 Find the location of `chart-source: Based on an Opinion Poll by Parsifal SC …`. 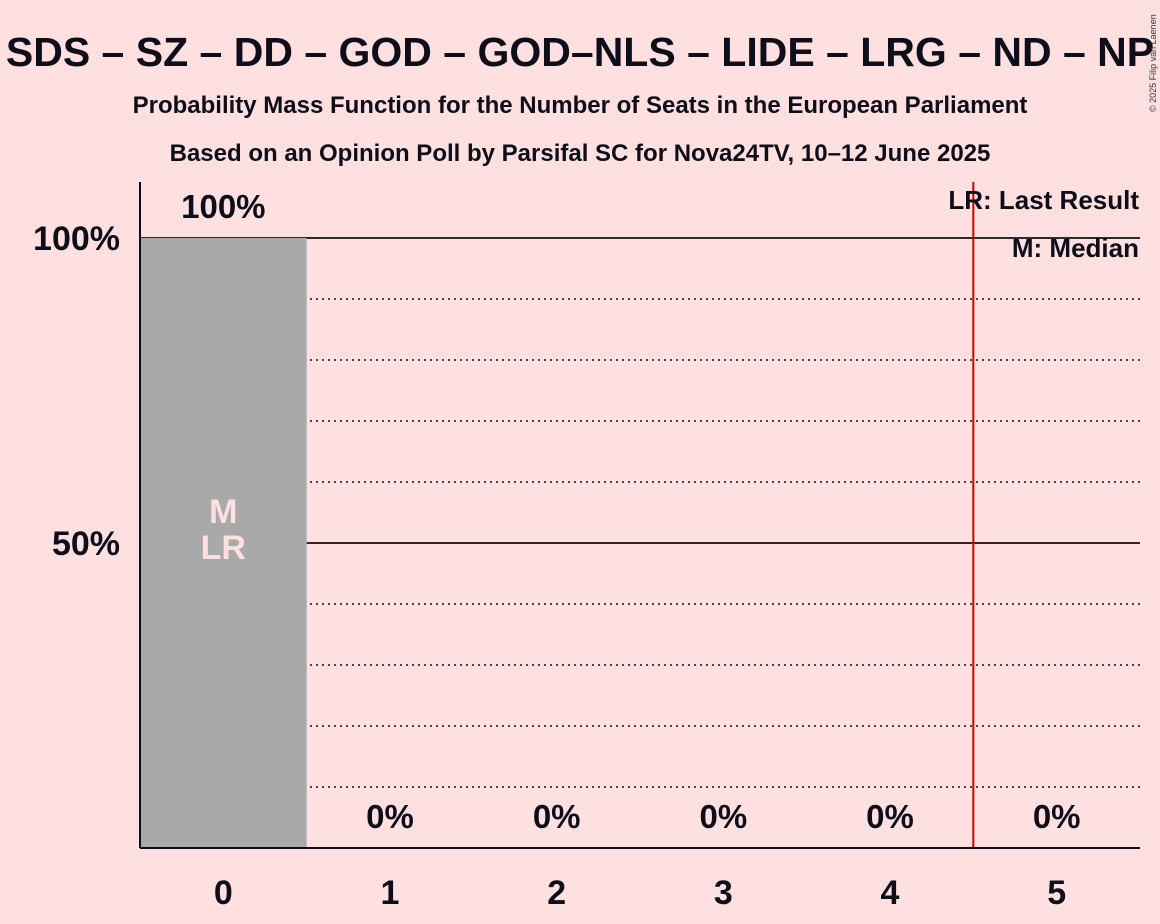

chart-source: Based on an Opinion Poll by Parsifal SC … is located at coordinates (580, 153).